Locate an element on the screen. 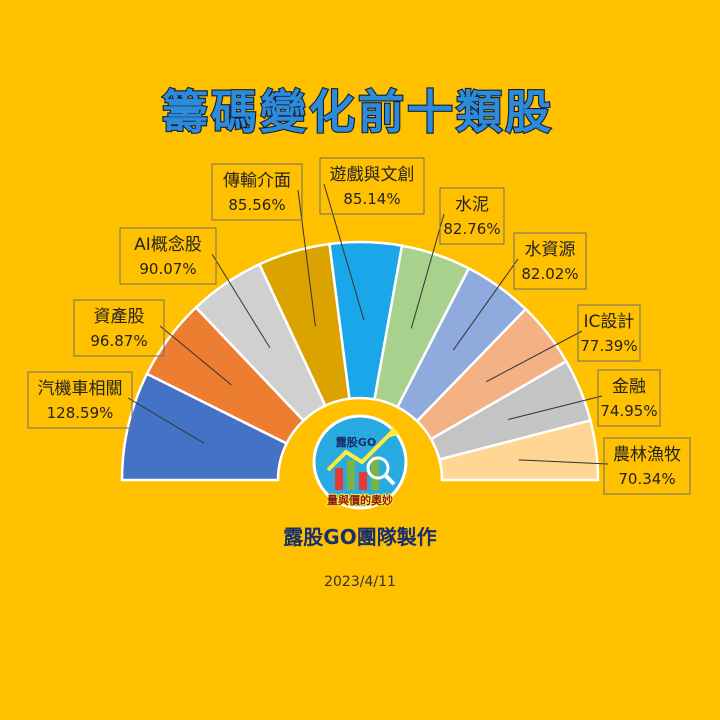  value-label-2: 96.87% is located at coordinates (118, 341).